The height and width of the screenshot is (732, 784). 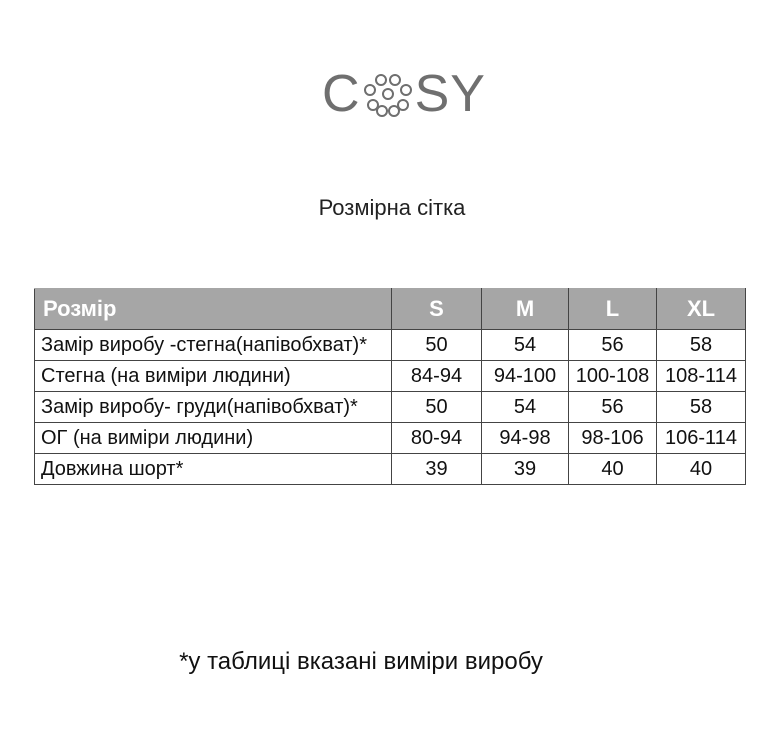 I want to click on size-value-cell: 94-98, so click(x=525, y=438).